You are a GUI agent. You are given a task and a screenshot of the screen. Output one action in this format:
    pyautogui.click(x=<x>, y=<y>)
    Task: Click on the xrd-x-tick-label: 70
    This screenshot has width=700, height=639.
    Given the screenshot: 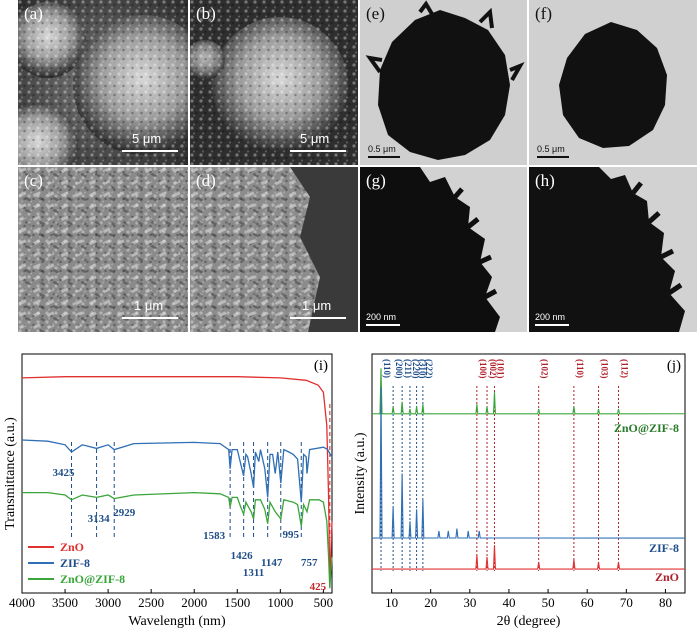 What is the action you would take?
    pyautogui.click(x=626, y=602)
    